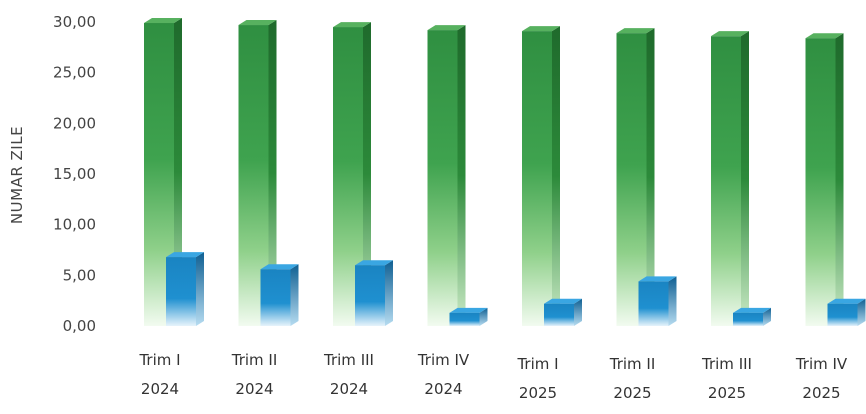 This screenshot has width=866, height=414. I want to click on y-tick-label: 10,00, so click(74, 225).